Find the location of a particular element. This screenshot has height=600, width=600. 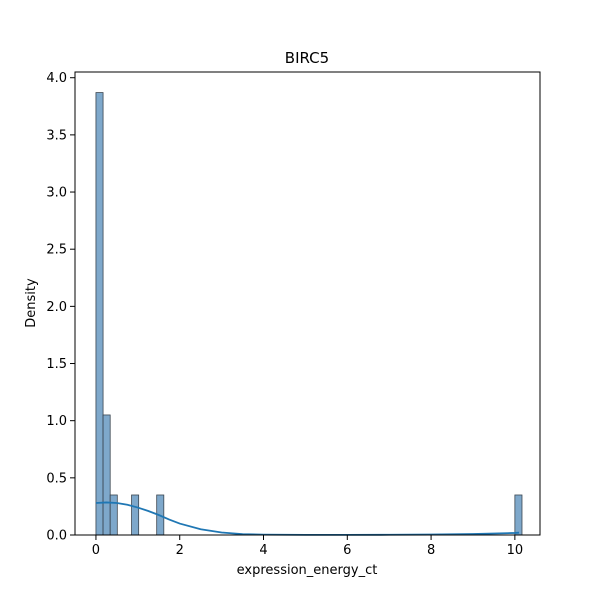

x-axis-label: expression_energy_ct is located at coordinates (307, 570).